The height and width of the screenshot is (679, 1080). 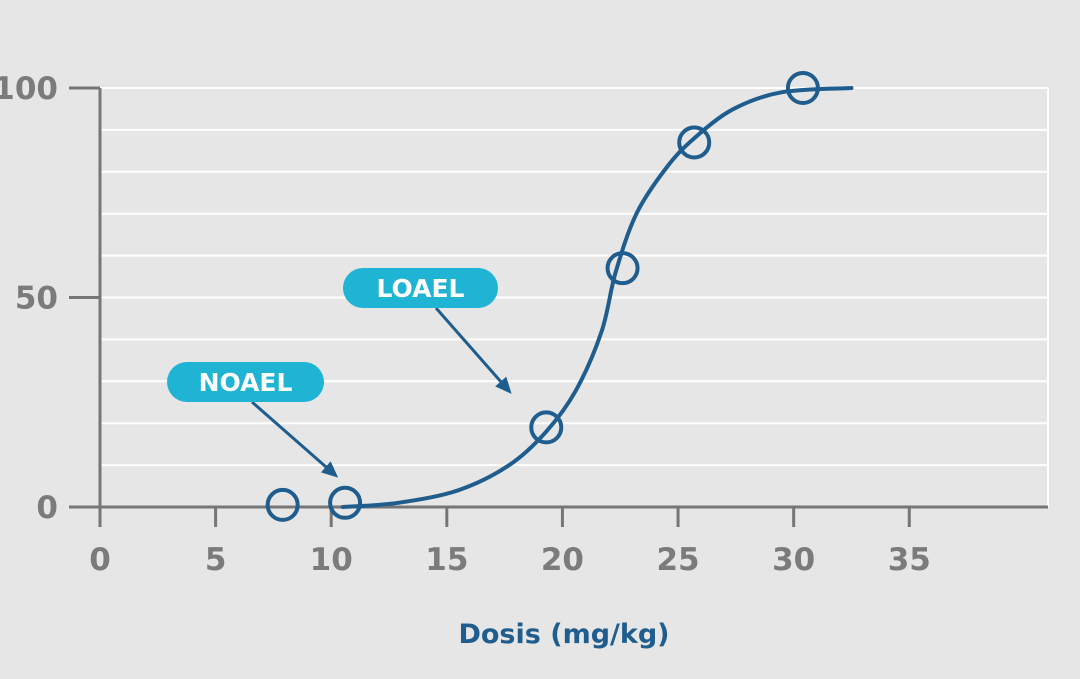 What do you see at coordinates (29, 89) in the screenshot?
I see `y-tick-label-100: 100` at bounding box center [29, 89].